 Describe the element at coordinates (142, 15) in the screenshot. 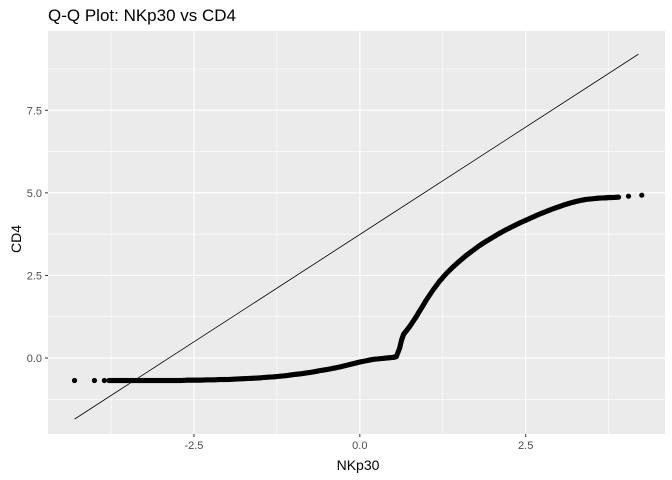

I see `chart-title: Q-Q Plot: NKp30 vs CD4` at that location.